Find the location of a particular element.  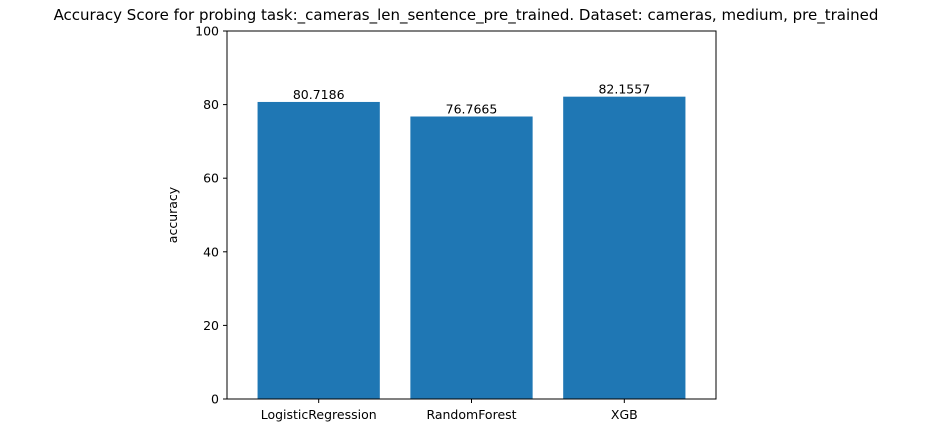

data-label-randomforest: 76.7665 is located at coordinates (472, 108).